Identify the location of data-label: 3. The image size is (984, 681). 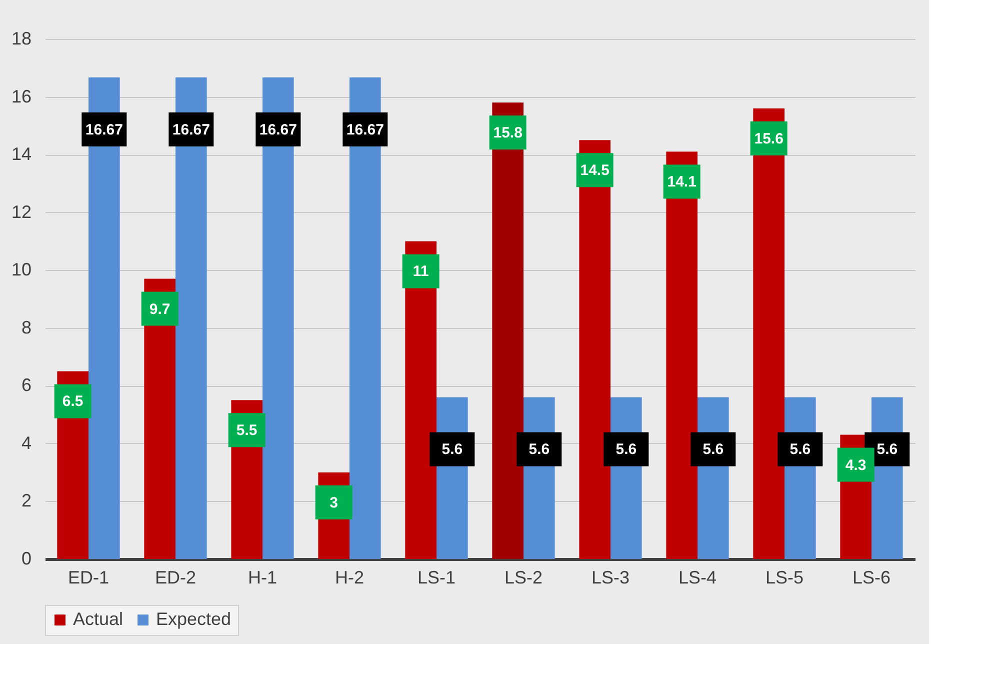
(334, 503).